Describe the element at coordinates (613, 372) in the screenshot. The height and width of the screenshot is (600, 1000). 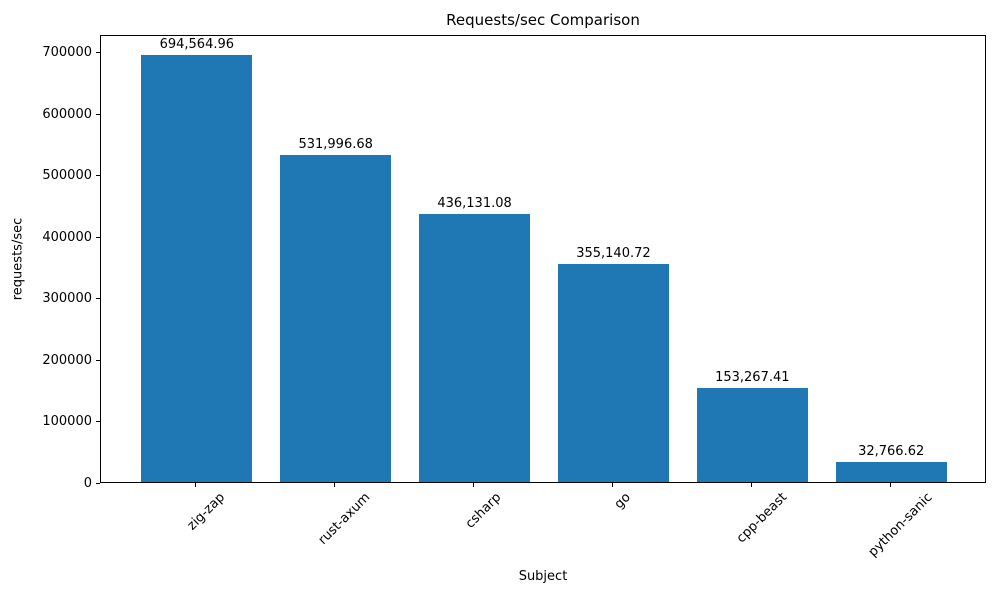
I see `bar-go` at that location.